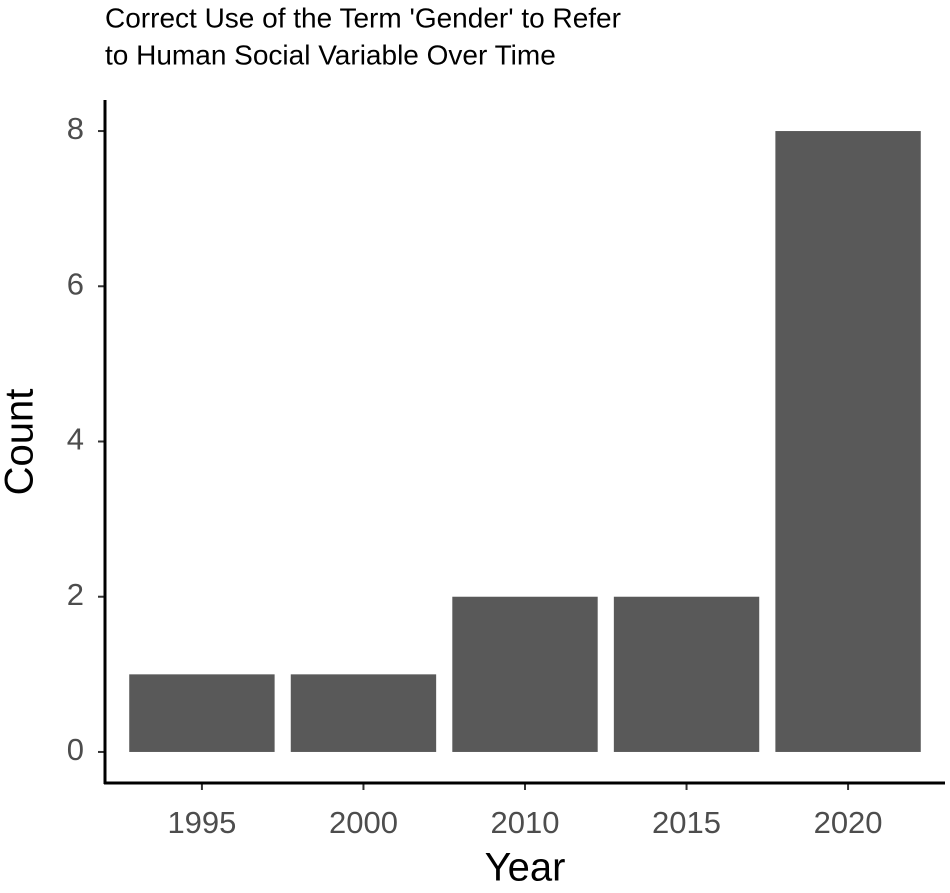 The width and height of the screenshot is (950, 893). What do you see at coordinates (75, 594) in the screenshot?
I see `y-tick-label: 2` at bounding box center [75, 594].